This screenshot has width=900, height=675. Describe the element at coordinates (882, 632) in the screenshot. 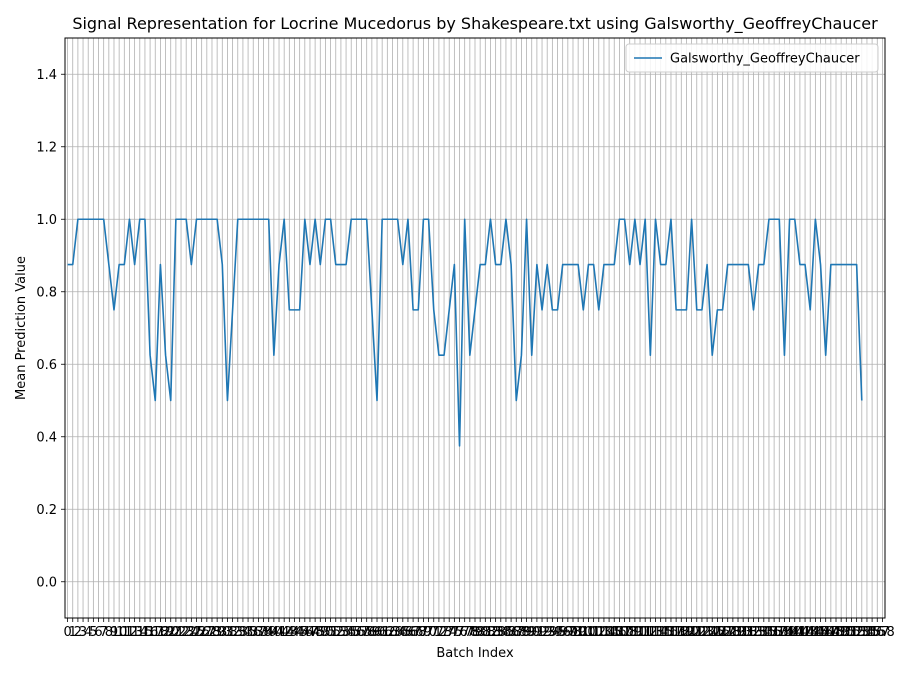

I see `x-tick-label: 158` at that location.